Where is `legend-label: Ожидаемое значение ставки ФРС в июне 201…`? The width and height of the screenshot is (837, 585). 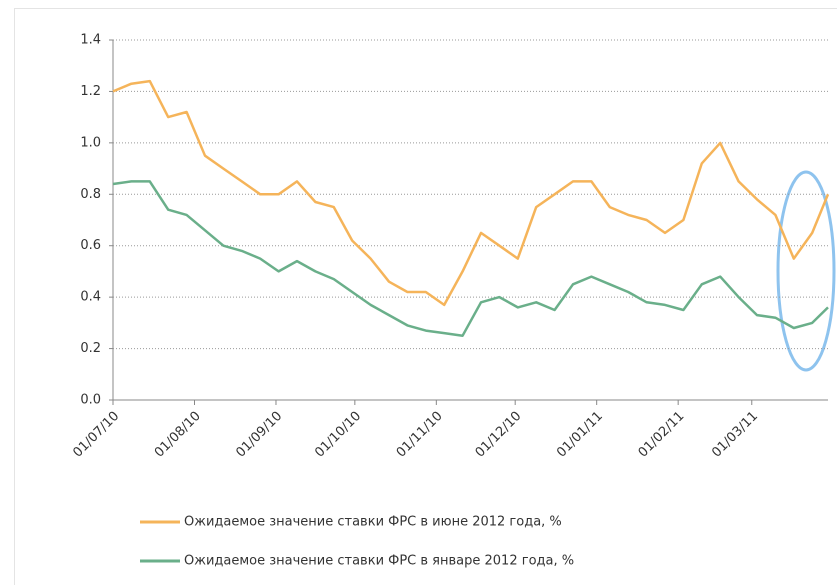
legend-label: Ожидаемое значение ставки ФРС в июне 201… is located at coordinates (373, 522).